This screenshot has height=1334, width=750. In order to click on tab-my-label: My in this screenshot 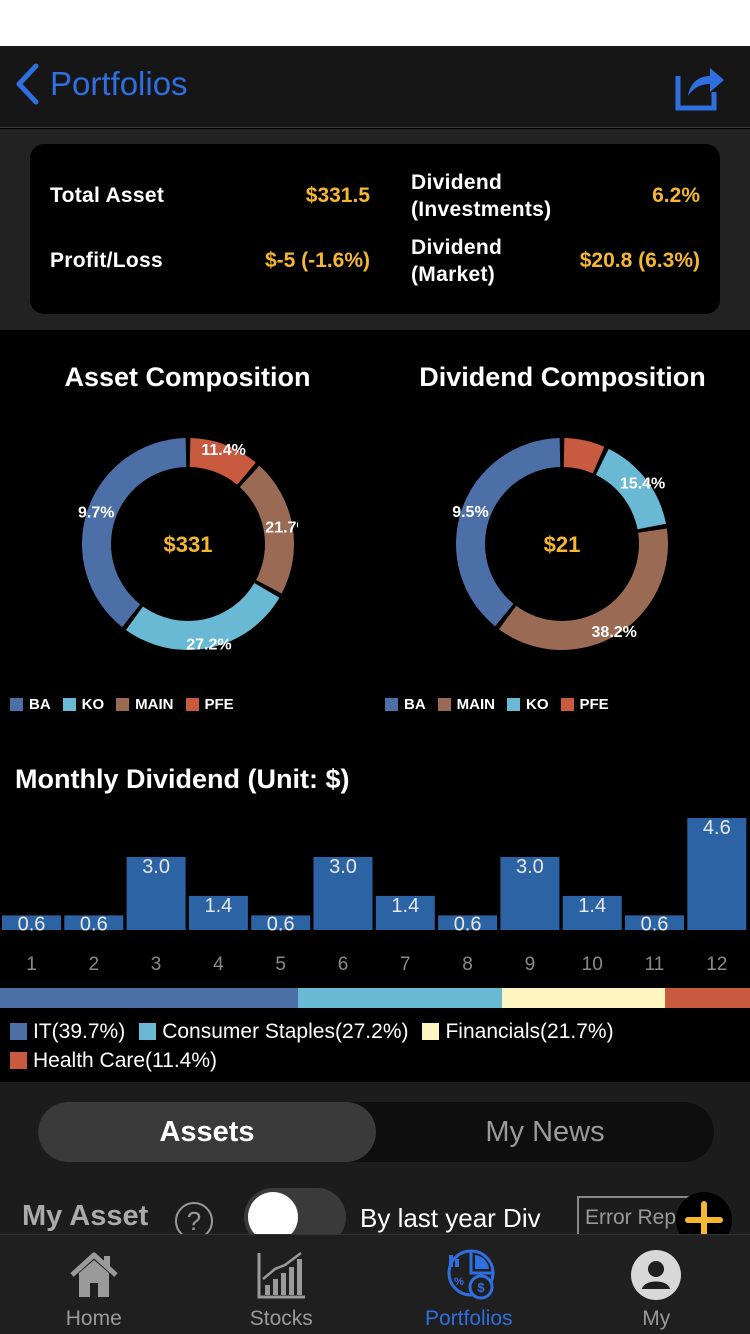, I will do `click(656, 1318)`.